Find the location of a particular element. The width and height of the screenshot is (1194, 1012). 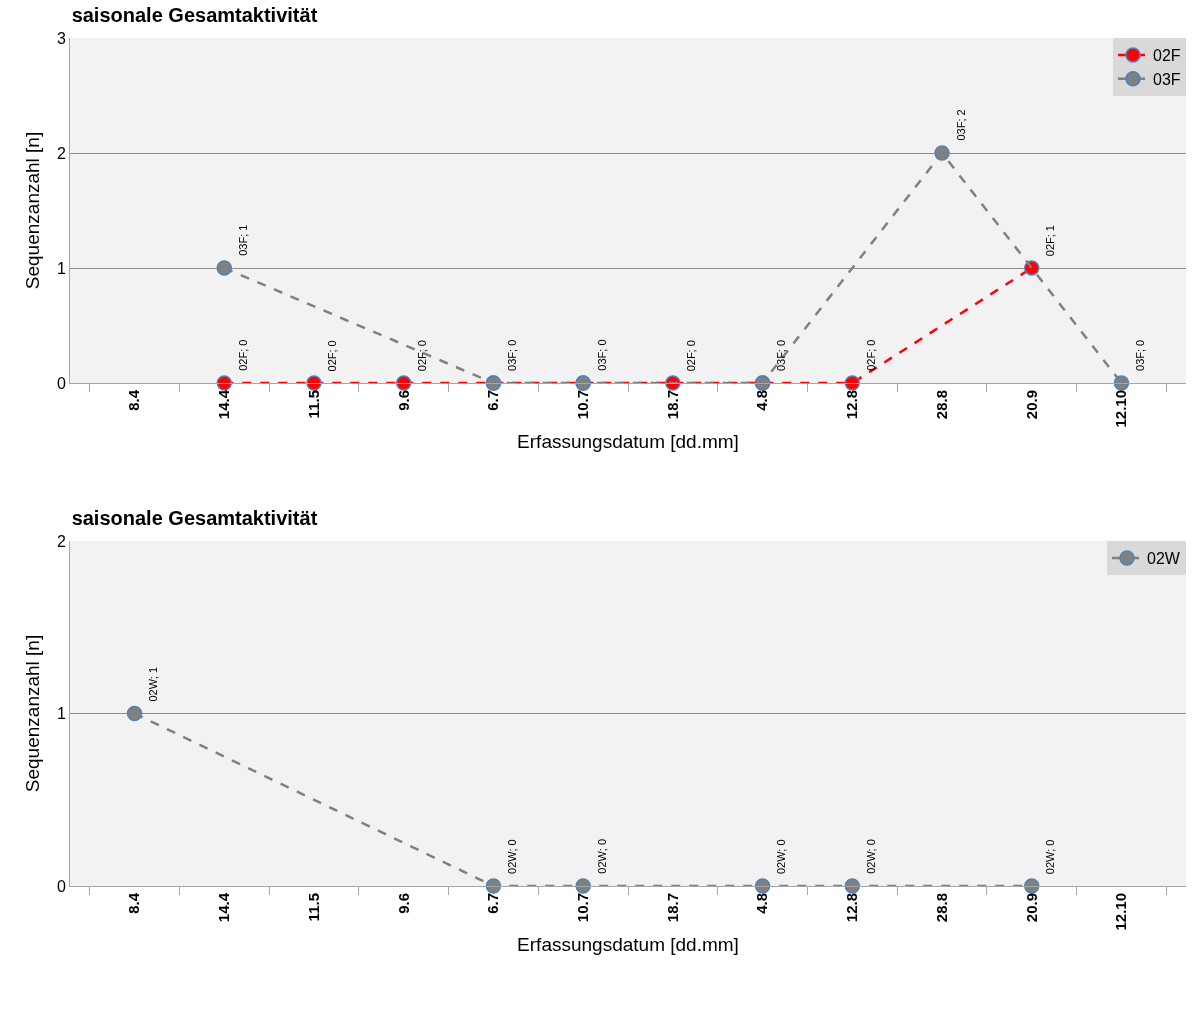

legend-label: 02F is located at coordinates (1167, 56).